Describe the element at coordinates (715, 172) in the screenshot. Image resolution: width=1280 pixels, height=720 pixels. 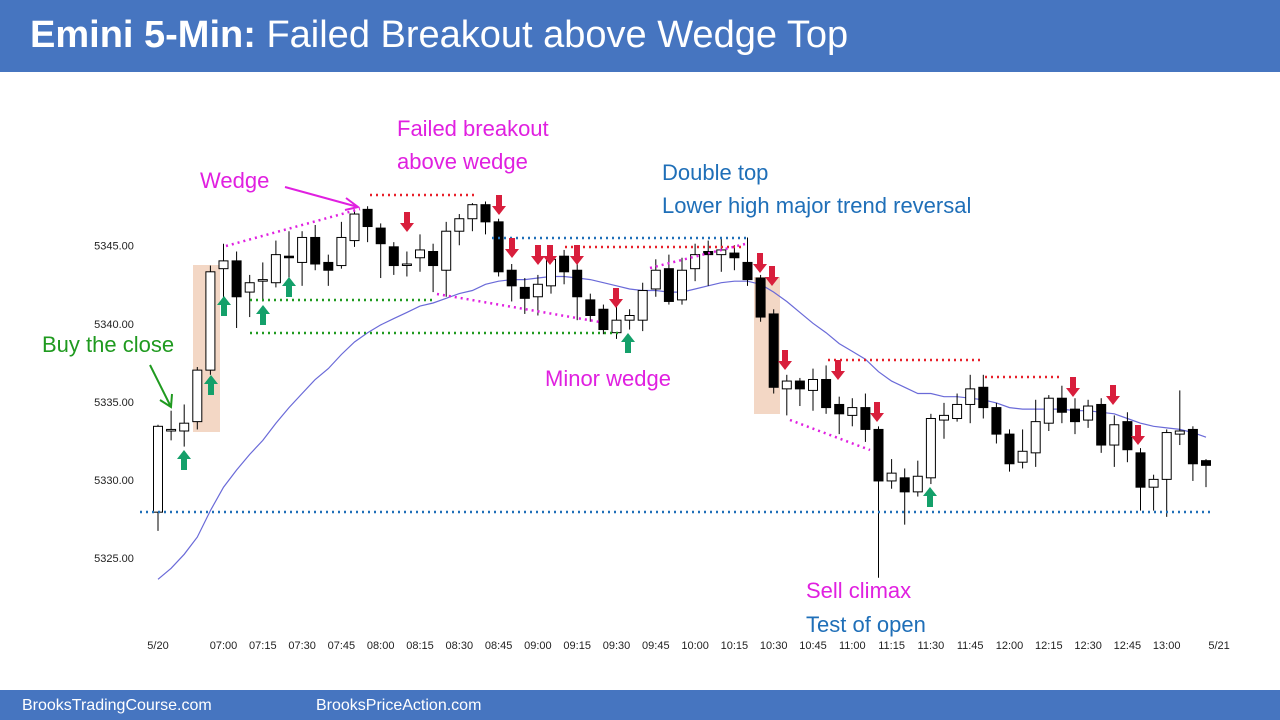
I see `annotation: Double top` at that location.